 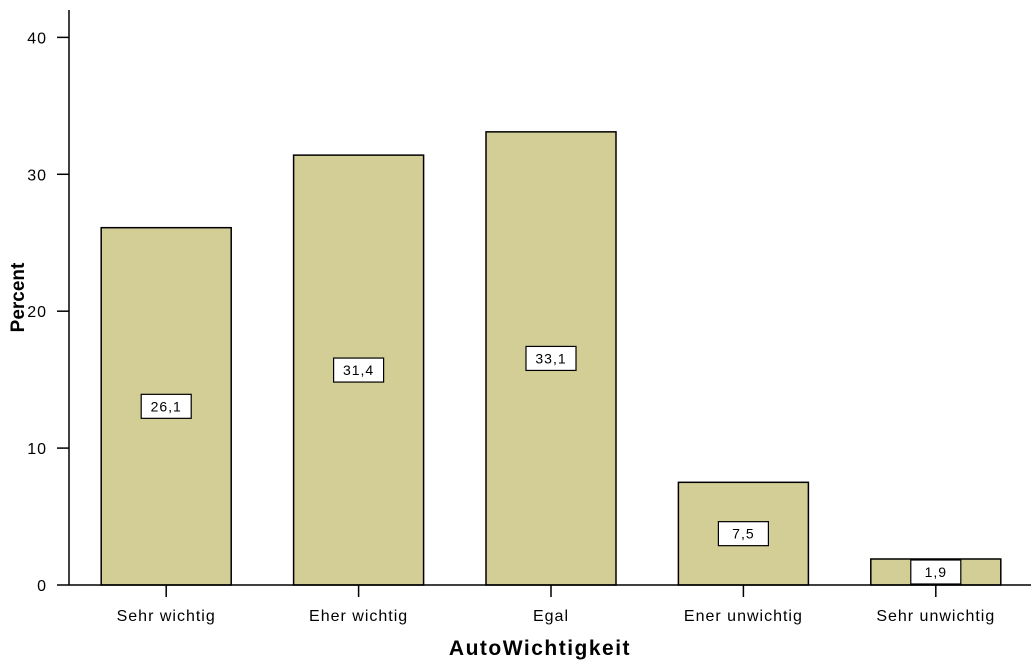 I want to click on data-label: 7,5, so click(x=743, y=534).